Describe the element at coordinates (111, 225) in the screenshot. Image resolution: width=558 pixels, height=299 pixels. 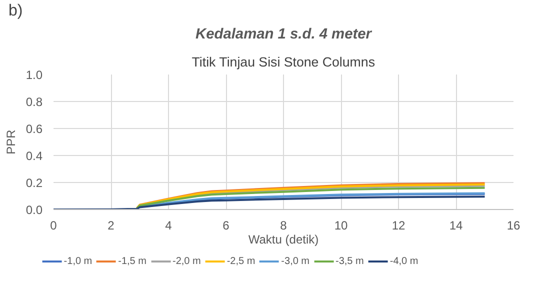
I see `x-tick-label: 2` at that location.